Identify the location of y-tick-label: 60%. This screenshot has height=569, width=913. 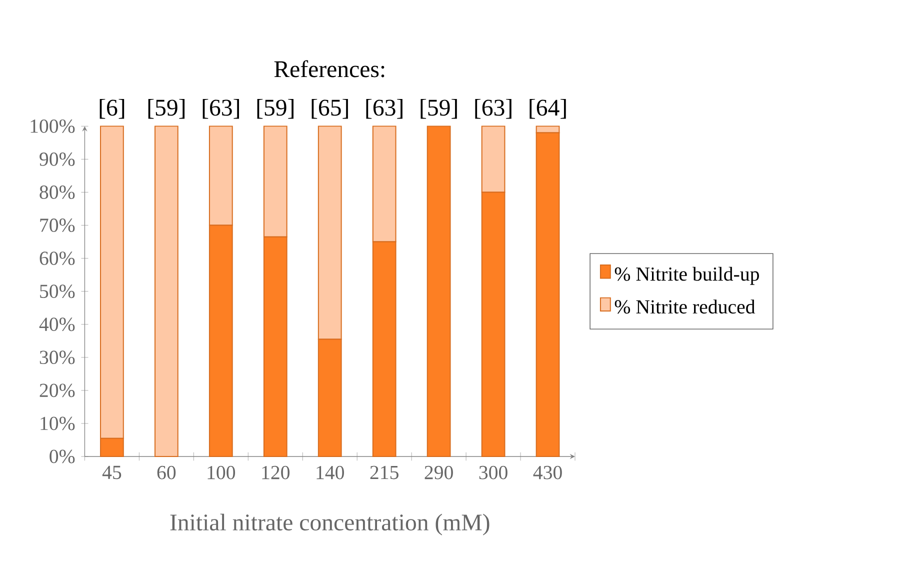
(57, 258).